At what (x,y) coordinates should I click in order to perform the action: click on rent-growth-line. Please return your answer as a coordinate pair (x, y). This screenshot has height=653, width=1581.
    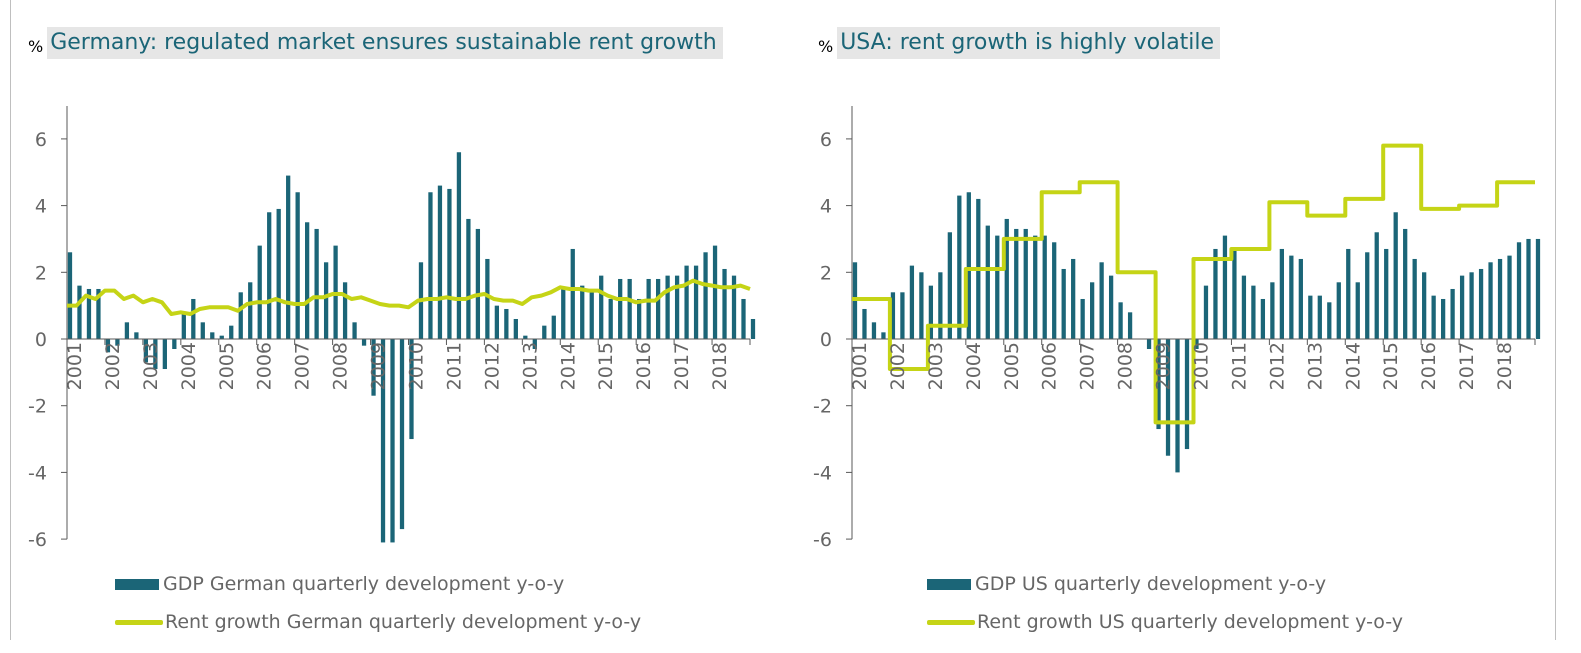
    Looking at the image, I should click on (409, 297).